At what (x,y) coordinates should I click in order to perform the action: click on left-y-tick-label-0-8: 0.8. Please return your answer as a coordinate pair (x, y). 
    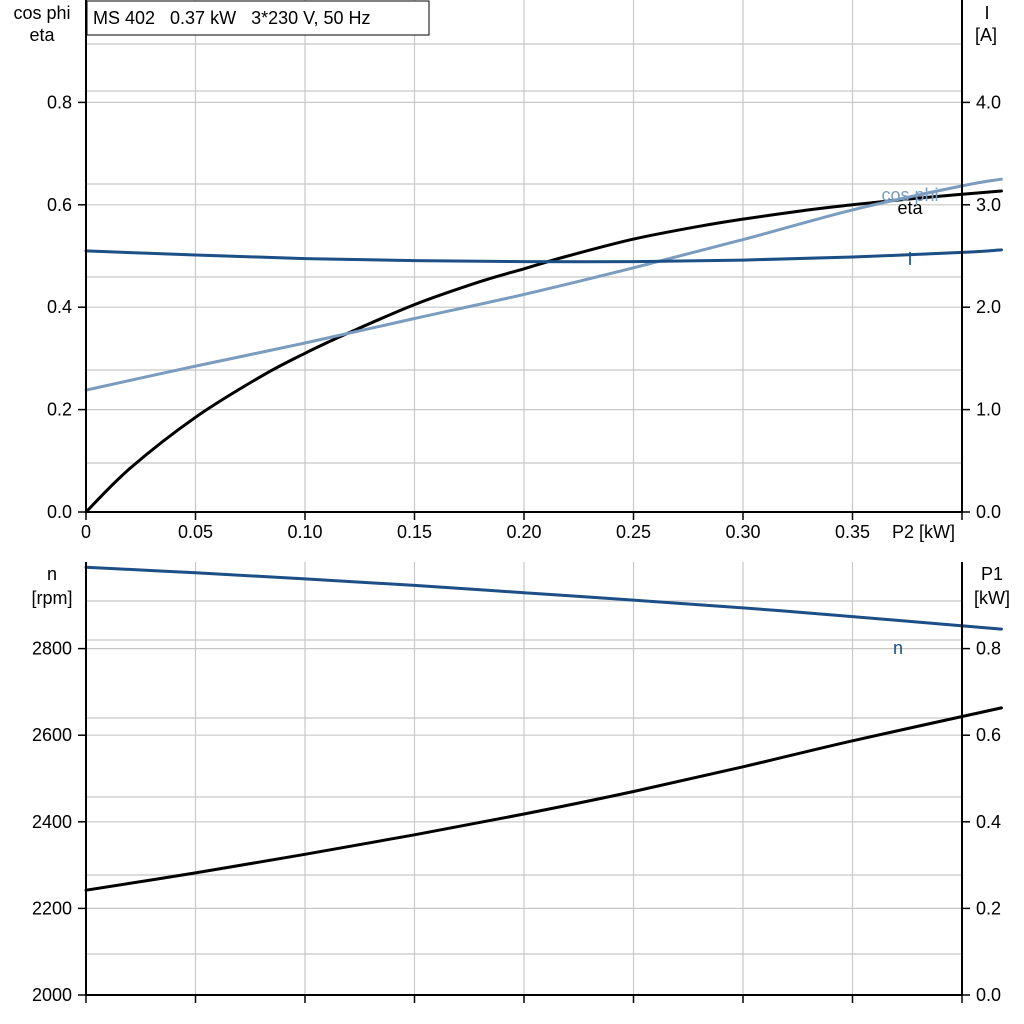
    Looking at the image, I should click on (59, 102).